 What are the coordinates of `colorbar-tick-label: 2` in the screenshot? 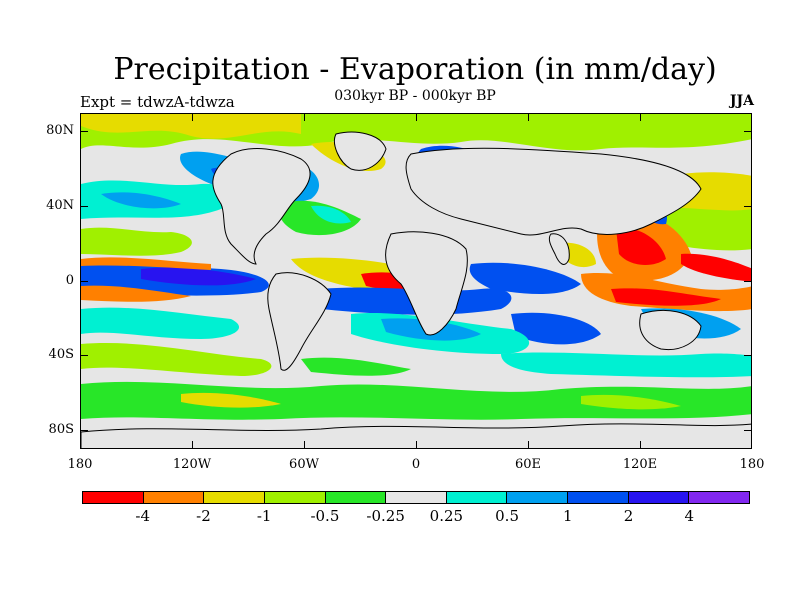 It's located at (628, 516).